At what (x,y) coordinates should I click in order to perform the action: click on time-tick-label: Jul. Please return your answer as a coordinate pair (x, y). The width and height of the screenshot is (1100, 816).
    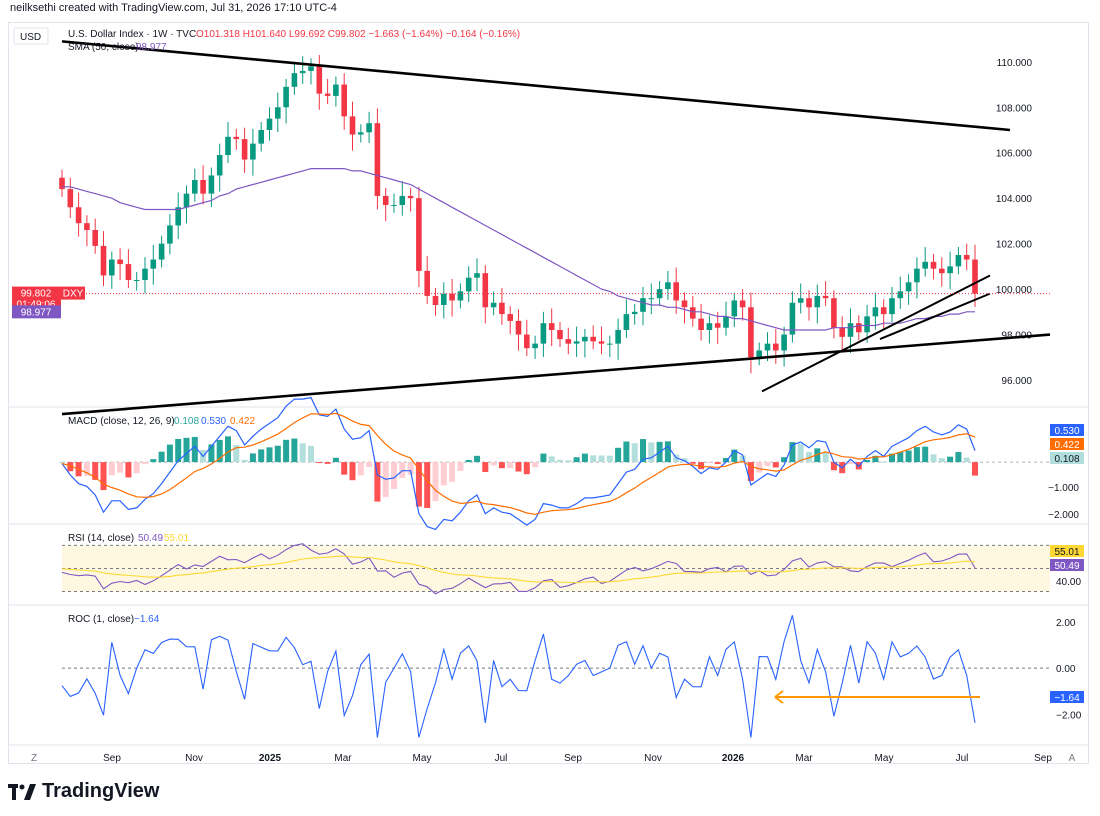
    Looking at the image, I should click on (501, 758).